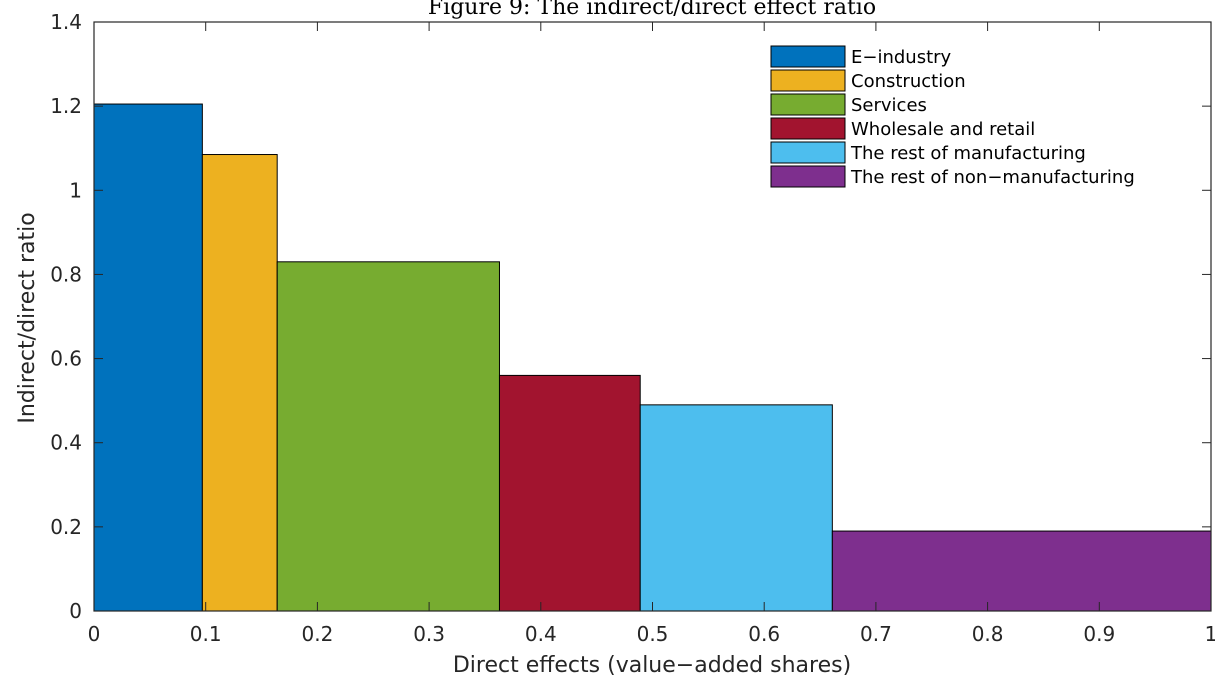  I want to click on y-tick-label: 0.2, so click(66, 527).